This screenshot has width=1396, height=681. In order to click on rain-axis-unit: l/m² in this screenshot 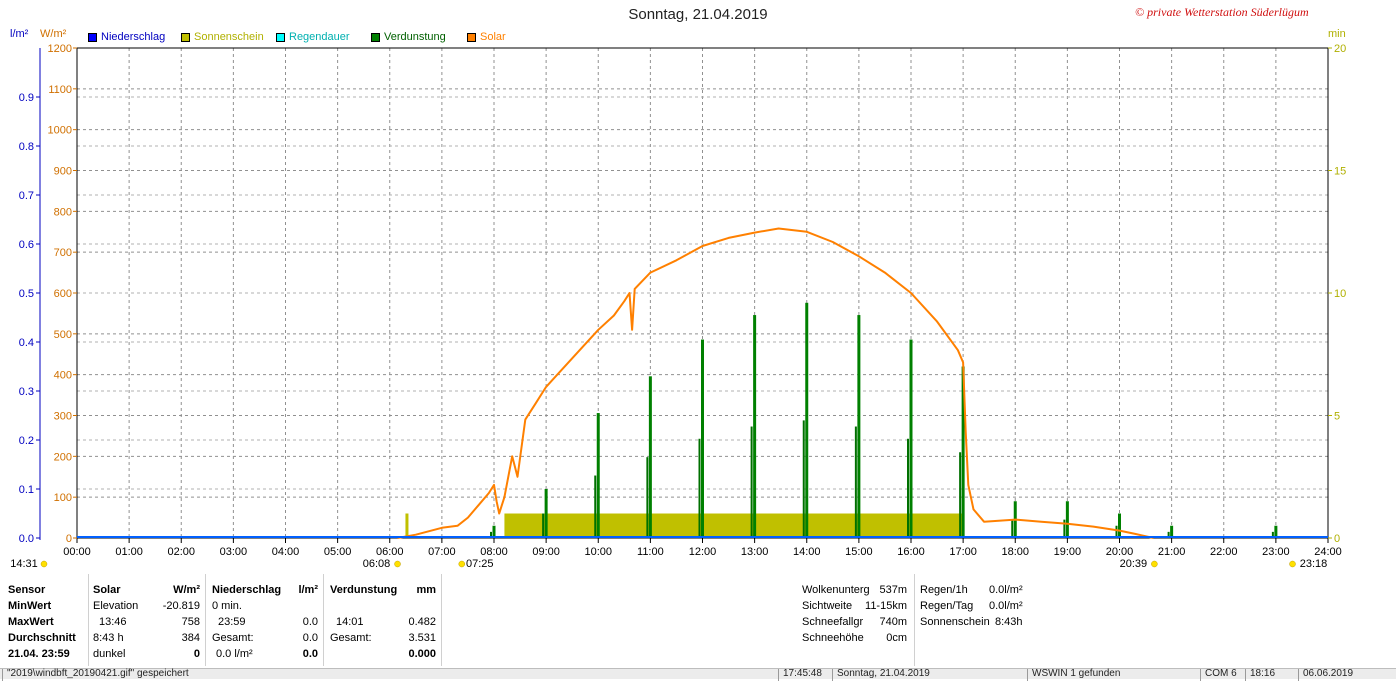, I will do `click(19, 34)`.